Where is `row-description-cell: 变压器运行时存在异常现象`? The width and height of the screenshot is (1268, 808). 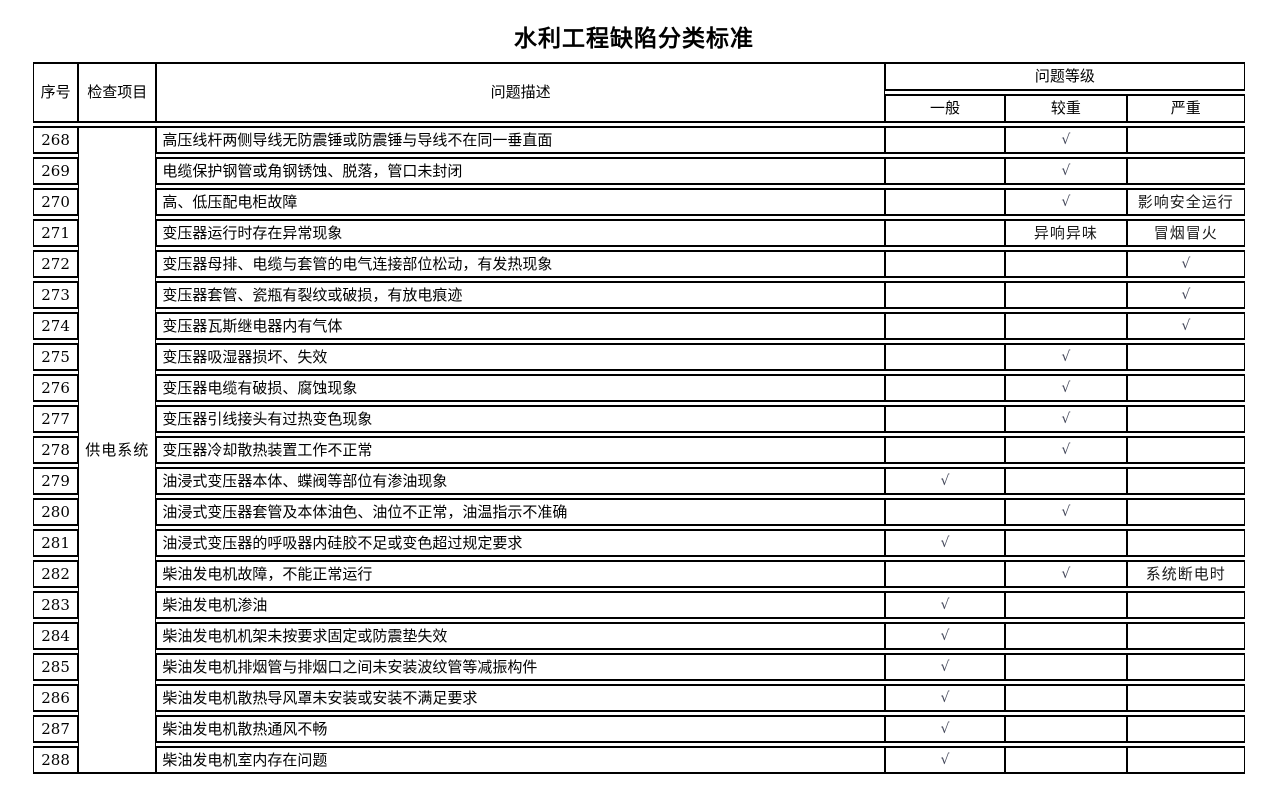 row-description-cell: 变压器运行时存在异常现象 is located at coordinates (520, 232).